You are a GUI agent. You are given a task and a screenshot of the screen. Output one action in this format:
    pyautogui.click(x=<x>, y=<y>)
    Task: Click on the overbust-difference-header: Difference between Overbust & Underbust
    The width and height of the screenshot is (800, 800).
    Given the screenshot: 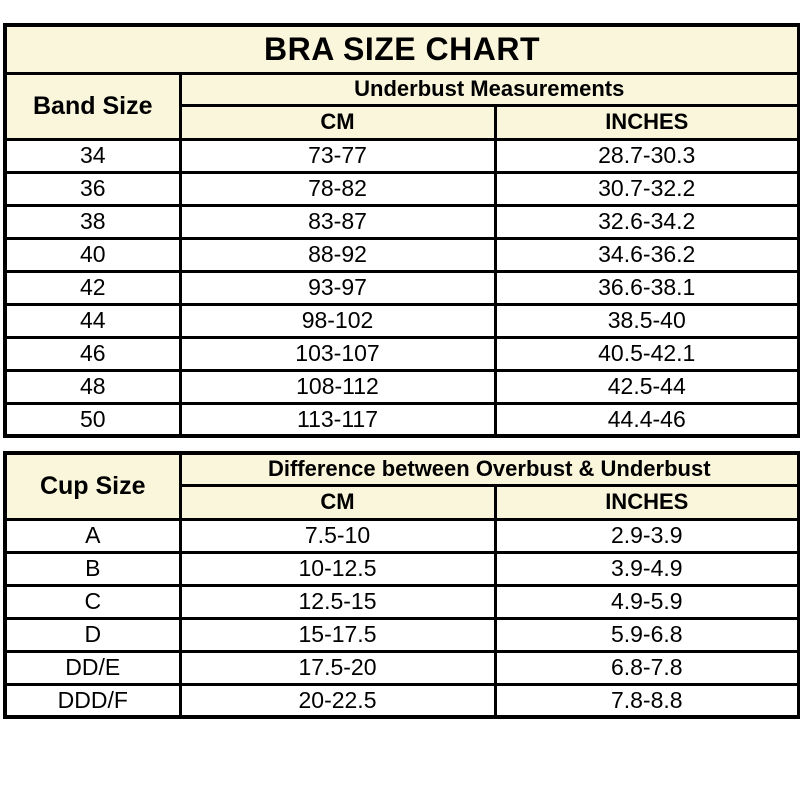 What is the action you would take?
    pyautogui.click(x=489, y=469)
    